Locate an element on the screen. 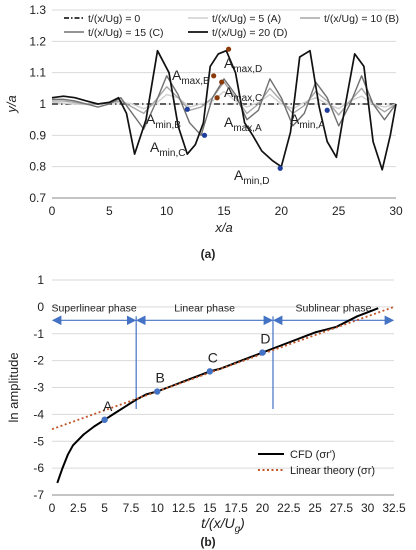 The image size is (416, 550). ytick-label-b-3: -4 is located at coordinates (38, 414).